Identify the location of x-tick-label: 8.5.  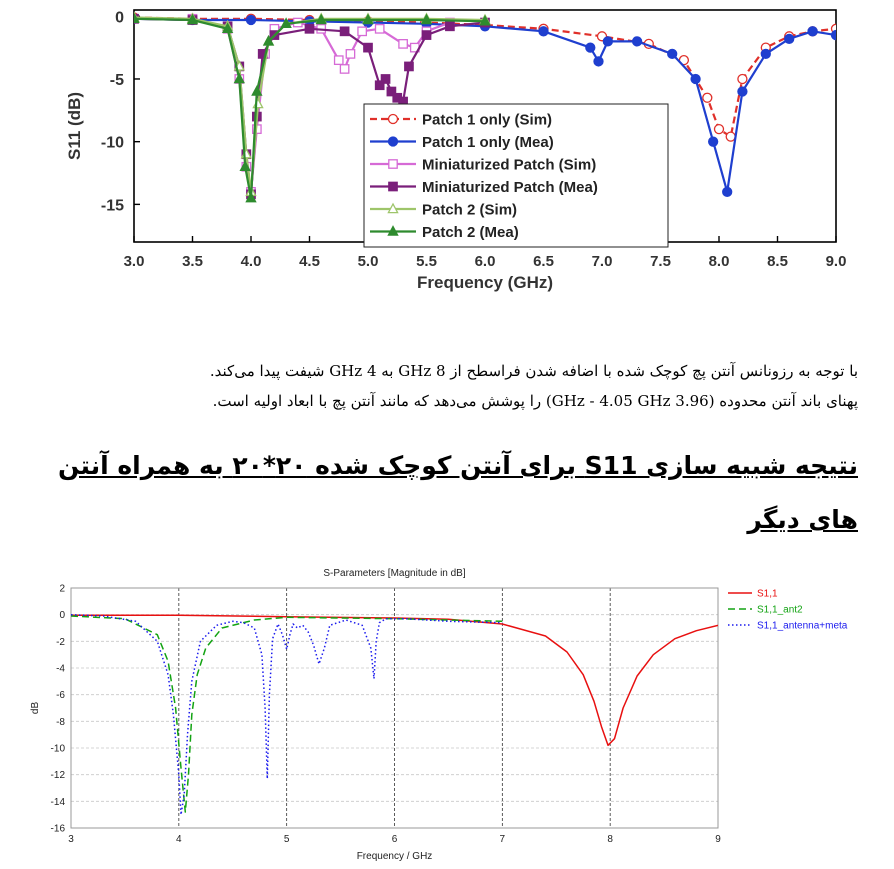
(777, 261).